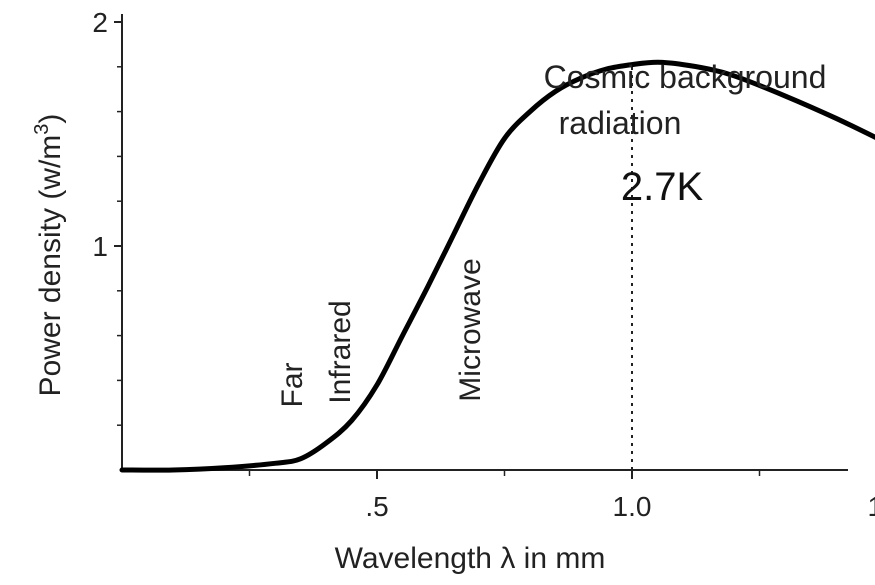  I want to click on y-axis-title-main: Power density (w/m, so click(50, 266).